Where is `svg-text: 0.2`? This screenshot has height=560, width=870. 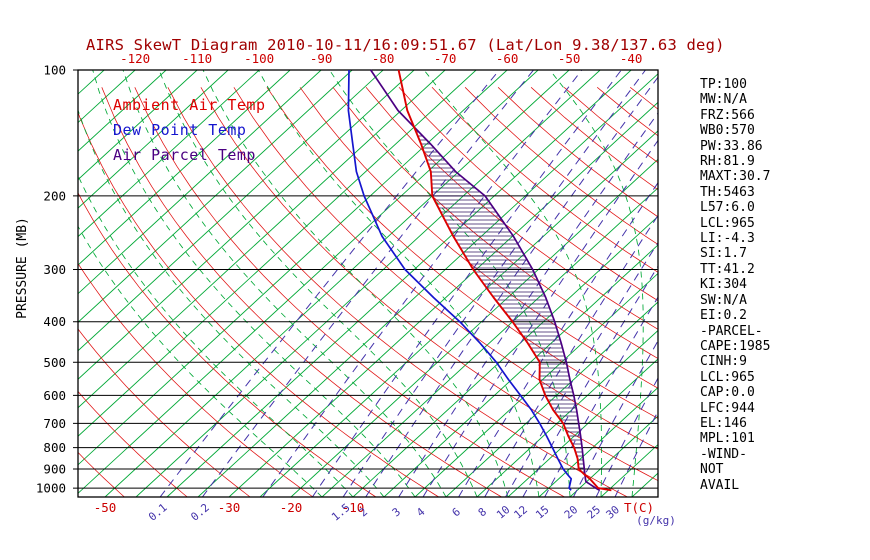 svg-text: 0.2 is located at coordinates (200, 512).